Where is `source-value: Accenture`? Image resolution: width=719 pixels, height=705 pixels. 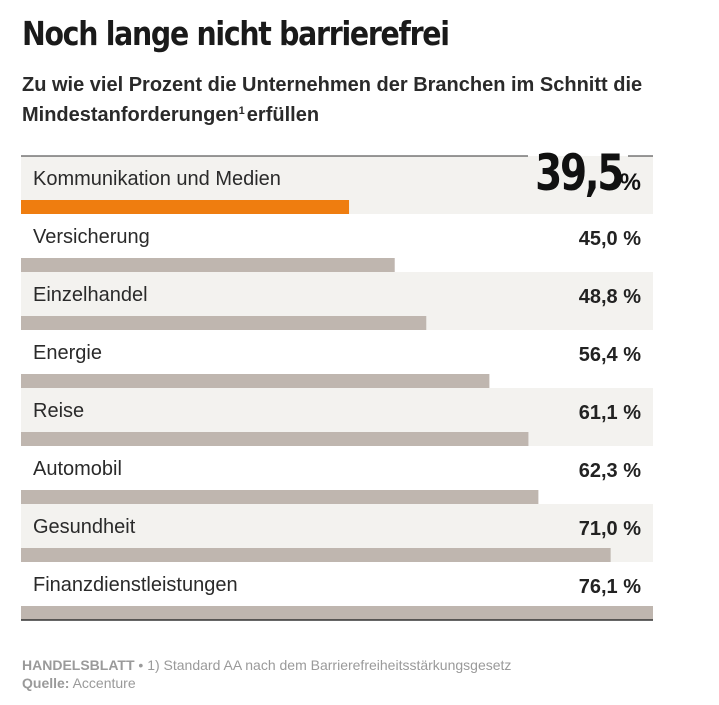
source-value: Accenture is located at coordinates (104, 683).